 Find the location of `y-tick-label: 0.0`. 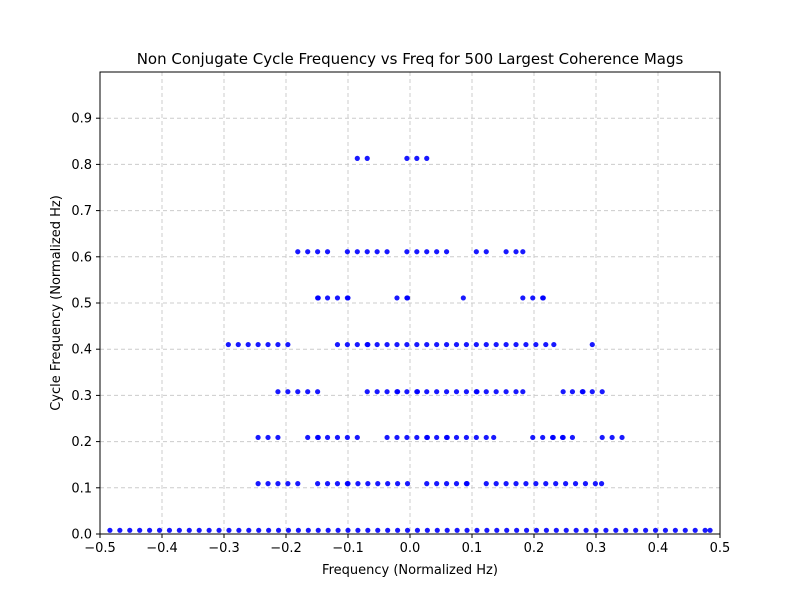

y-tick-label: 0.0 is located at coordinates (81, 535).